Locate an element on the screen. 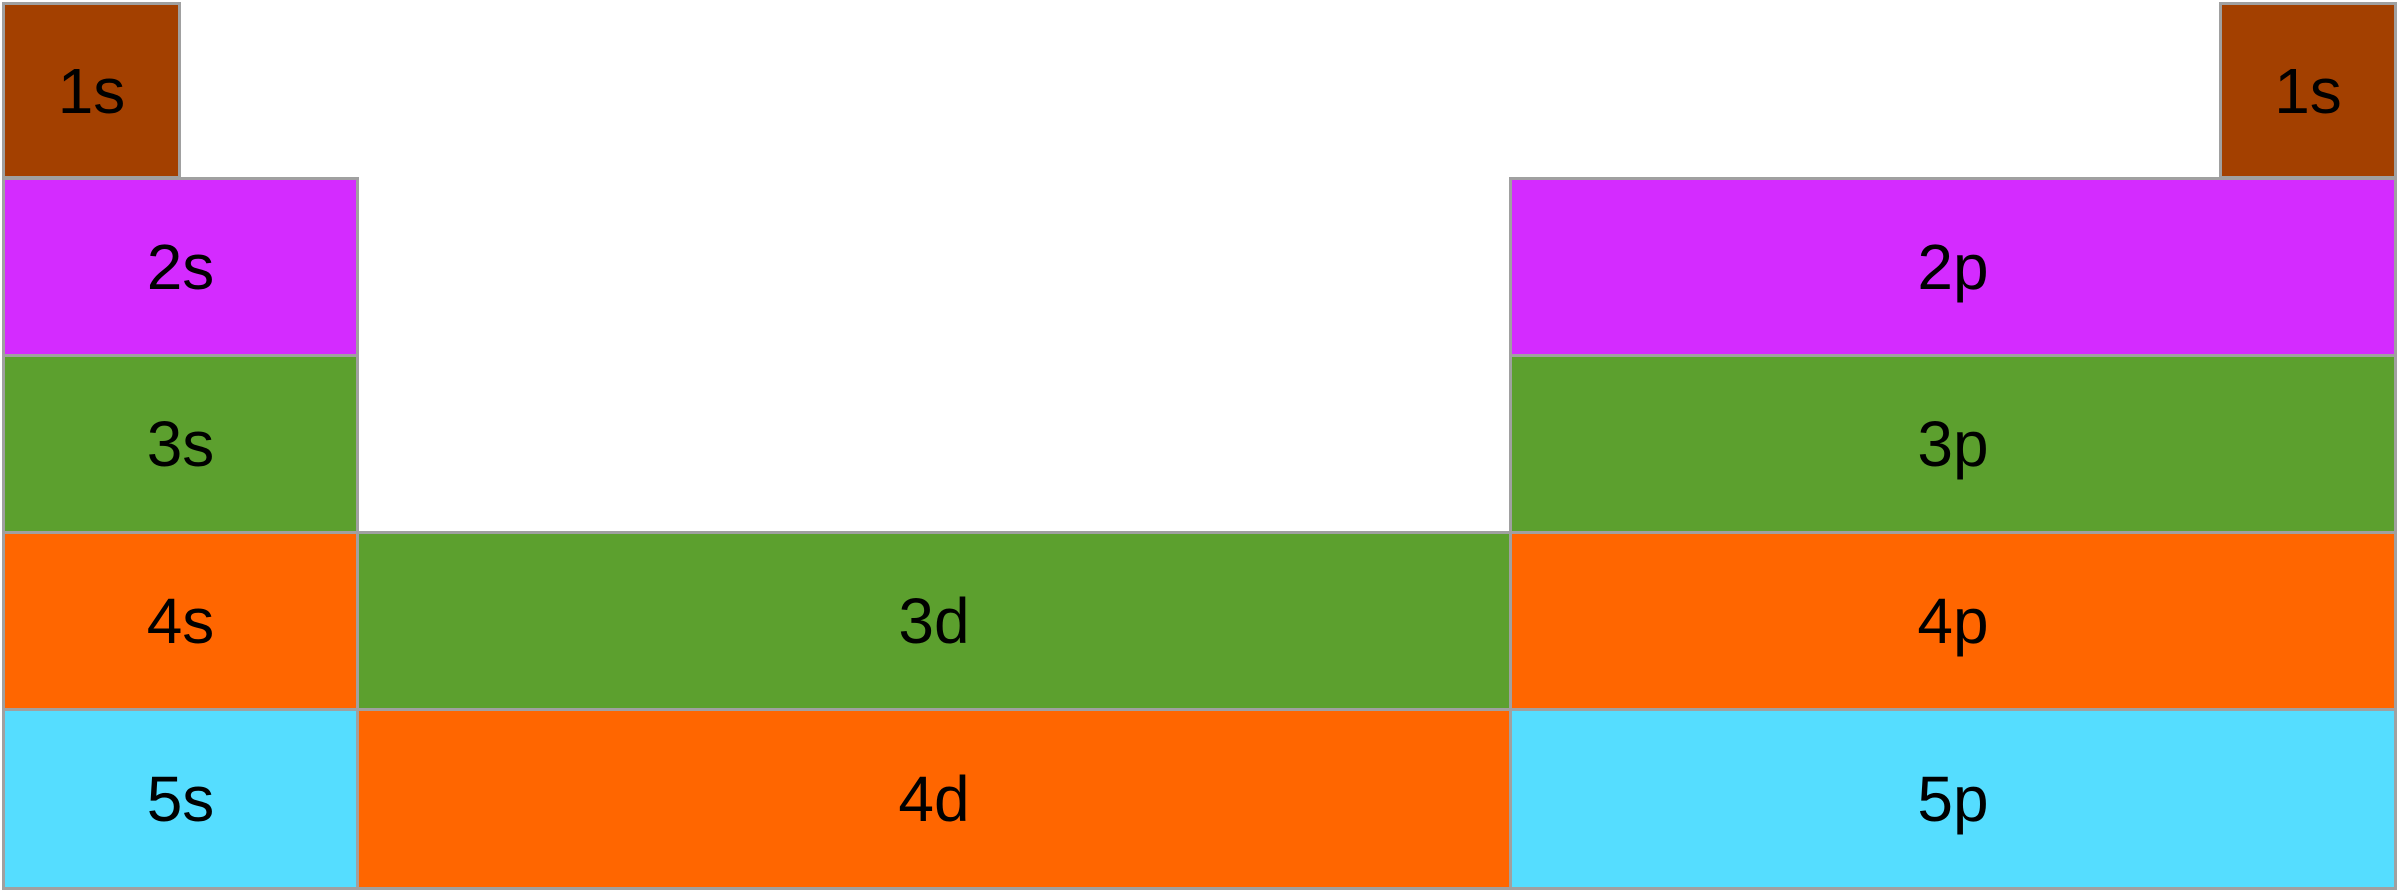  block-cell: 5p is located at coordinates (1953, 799).